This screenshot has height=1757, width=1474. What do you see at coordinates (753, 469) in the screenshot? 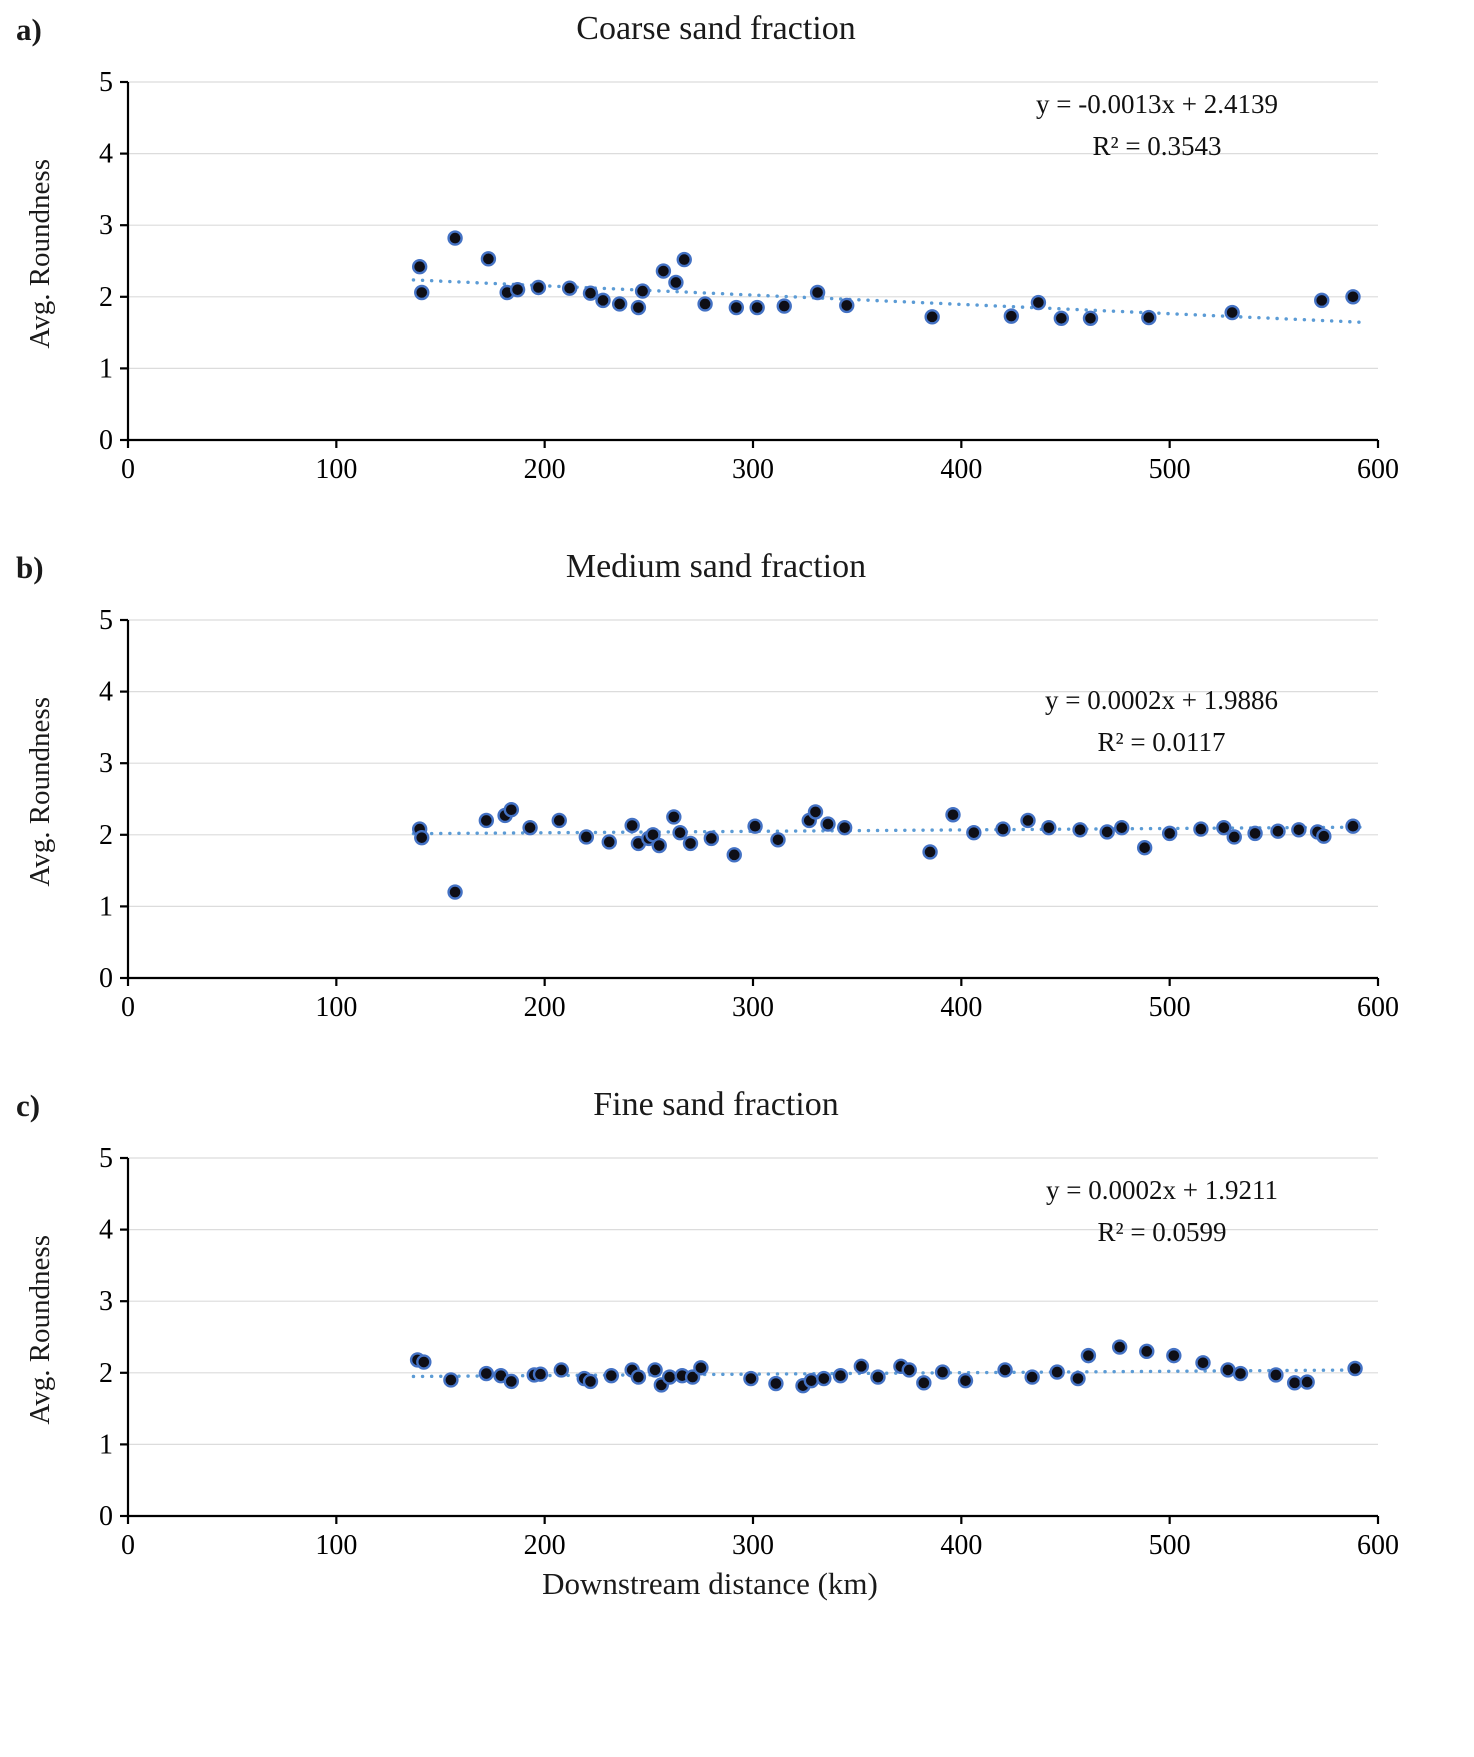
I see `x-tick-label: 300` at bounding box center [753, 469].